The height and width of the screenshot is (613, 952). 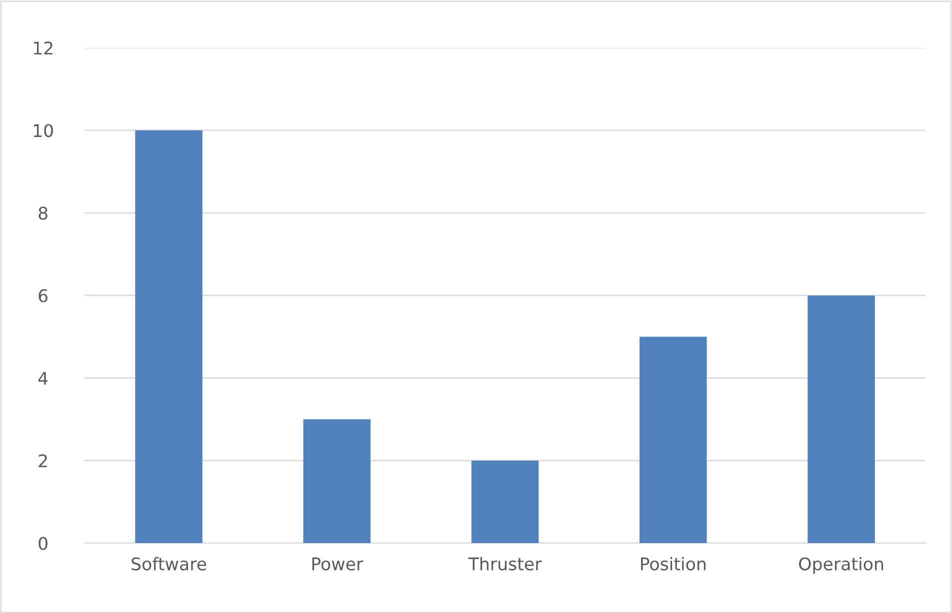 What do you see at coordinates (505, 563) in the screenshot?
I see `x-tick-label: Thruster` at bounding box center [505, 563].